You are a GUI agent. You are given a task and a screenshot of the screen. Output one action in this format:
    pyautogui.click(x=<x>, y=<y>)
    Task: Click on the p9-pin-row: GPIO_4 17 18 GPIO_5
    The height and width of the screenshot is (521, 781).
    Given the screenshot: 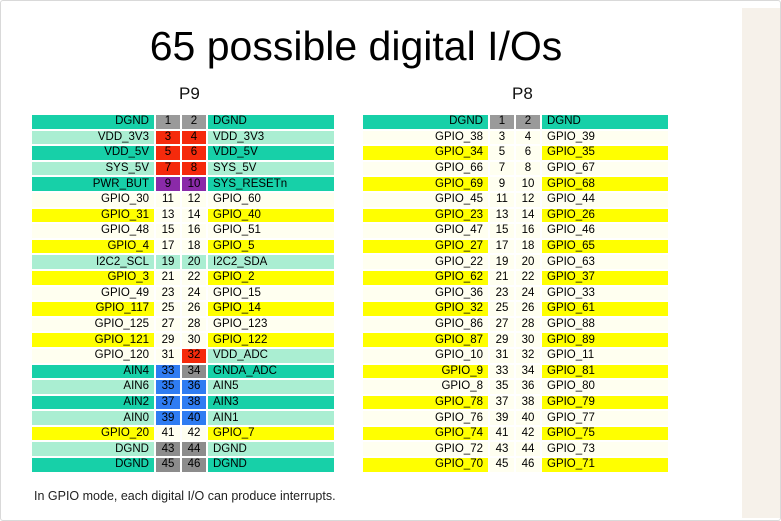 What is the action you would take?
    pyautogui.click(x=183, y=246)
    